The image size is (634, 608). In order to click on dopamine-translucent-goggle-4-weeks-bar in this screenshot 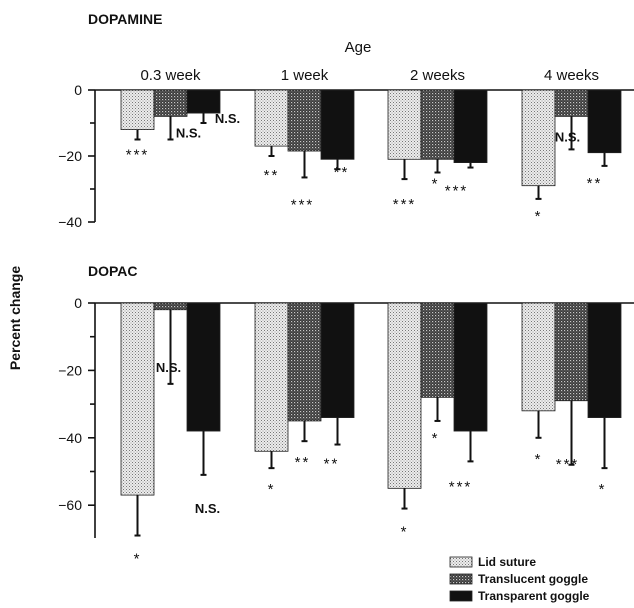, I will do `click(571, 103)`.